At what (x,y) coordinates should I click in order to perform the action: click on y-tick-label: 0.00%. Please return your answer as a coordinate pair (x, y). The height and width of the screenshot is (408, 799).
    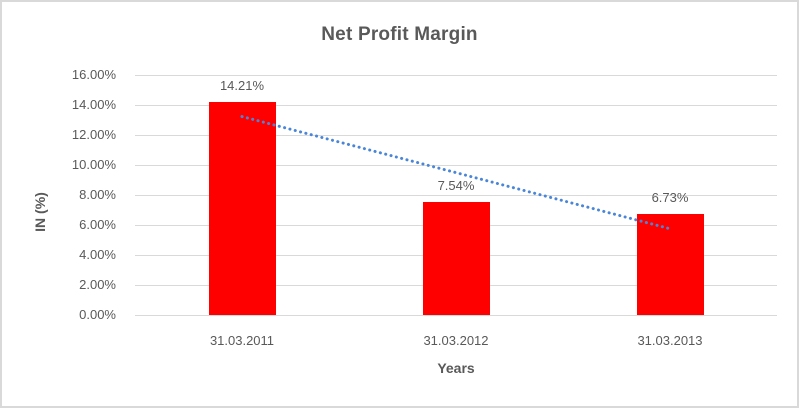
    Looking at the image, I should click on (97, 314).